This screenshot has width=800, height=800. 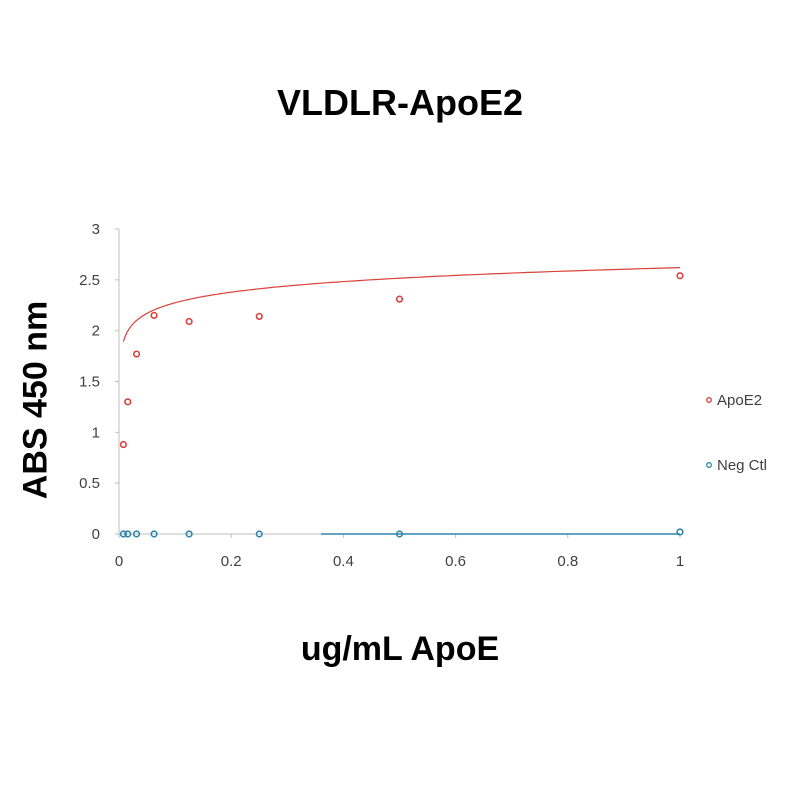 What do you see at coordinates (89, 382) in the screenshot?
I see `y-tick-label: 1.5` at bounding box center [89, 382].